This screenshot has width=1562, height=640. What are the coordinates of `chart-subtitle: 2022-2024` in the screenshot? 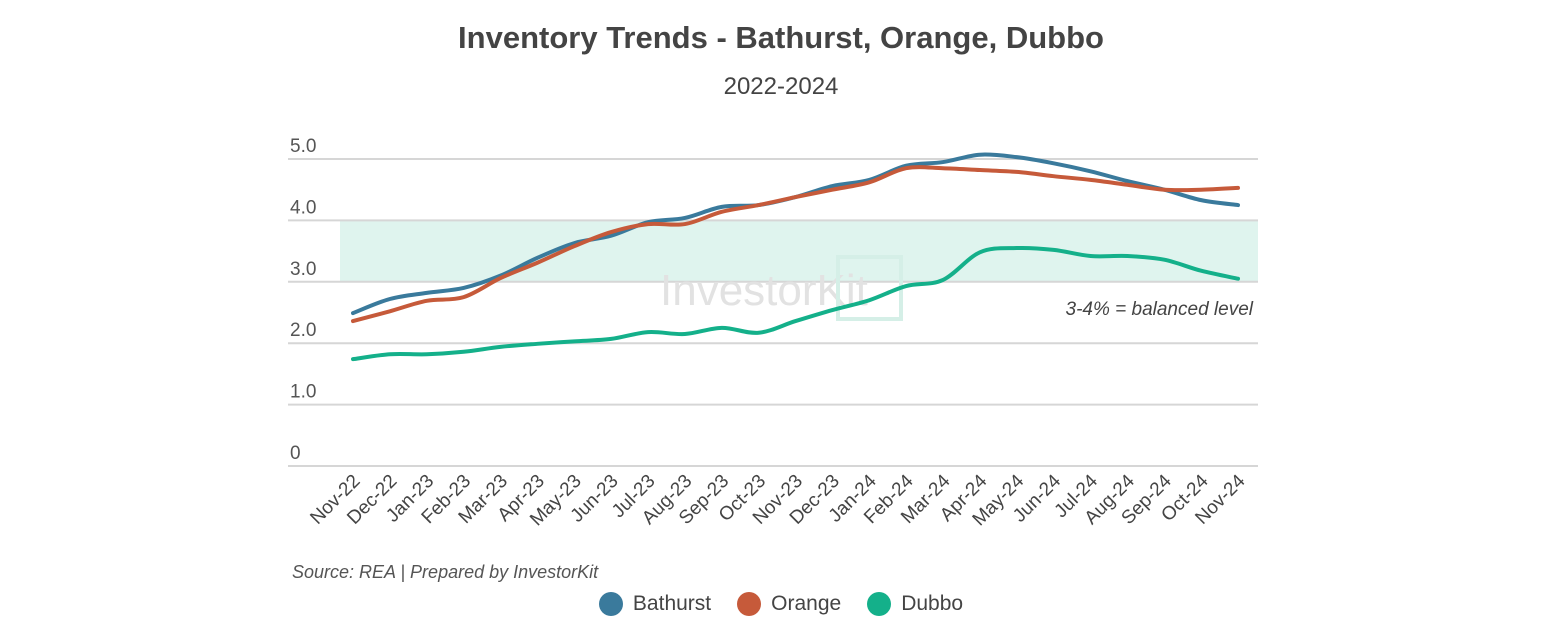 It's located at (781, 86).